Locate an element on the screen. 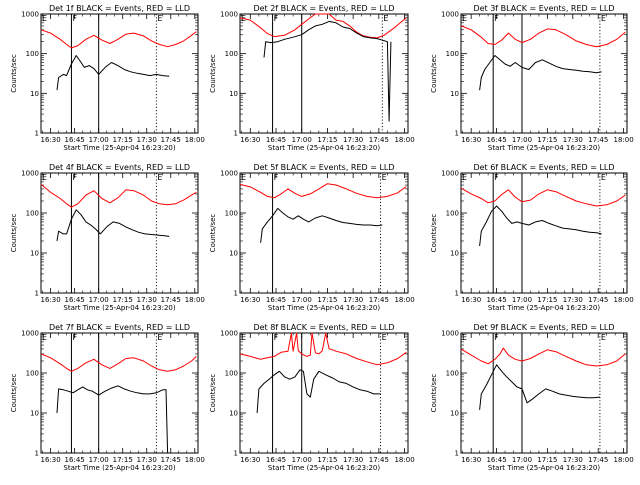 This screenshot has width=640, height=485. events-series-line is located at coordinates (327, 71).